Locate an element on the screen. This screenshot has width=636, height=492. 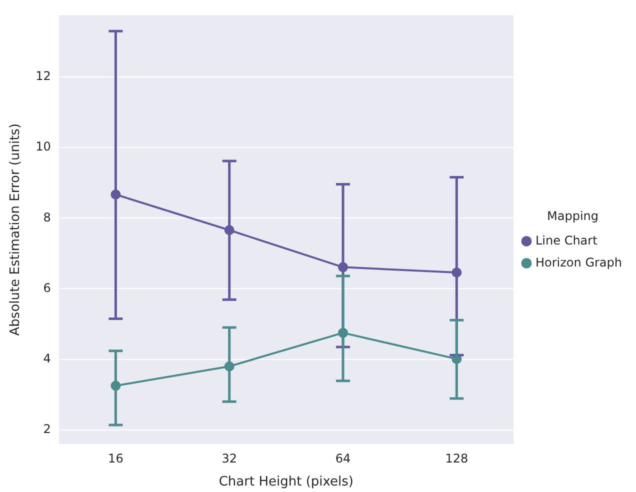
y-tick-label: 10 is located at coordinates (43, 147).